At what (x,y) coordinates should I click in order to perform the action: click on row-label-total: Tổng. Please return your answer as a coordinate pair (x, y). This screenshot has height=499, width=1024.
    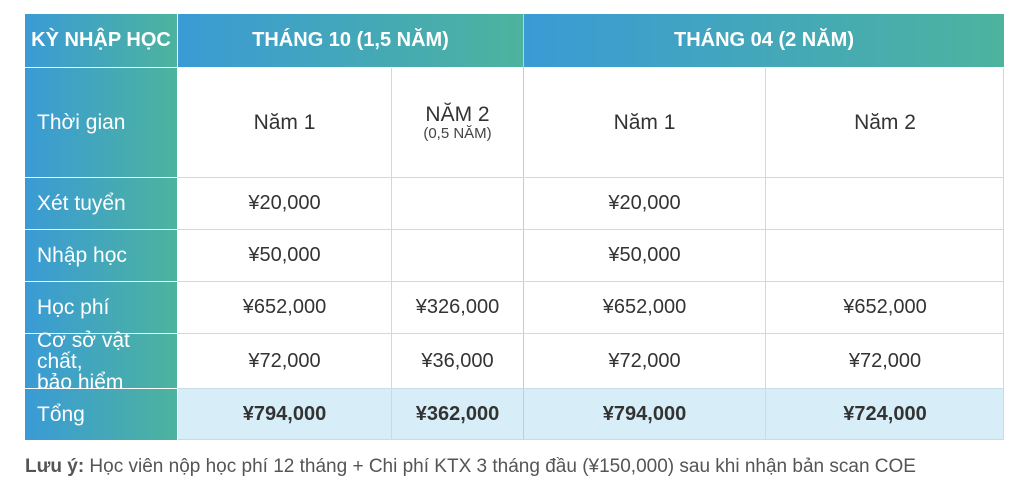
    Looking at the image, I should click on (101, 414).